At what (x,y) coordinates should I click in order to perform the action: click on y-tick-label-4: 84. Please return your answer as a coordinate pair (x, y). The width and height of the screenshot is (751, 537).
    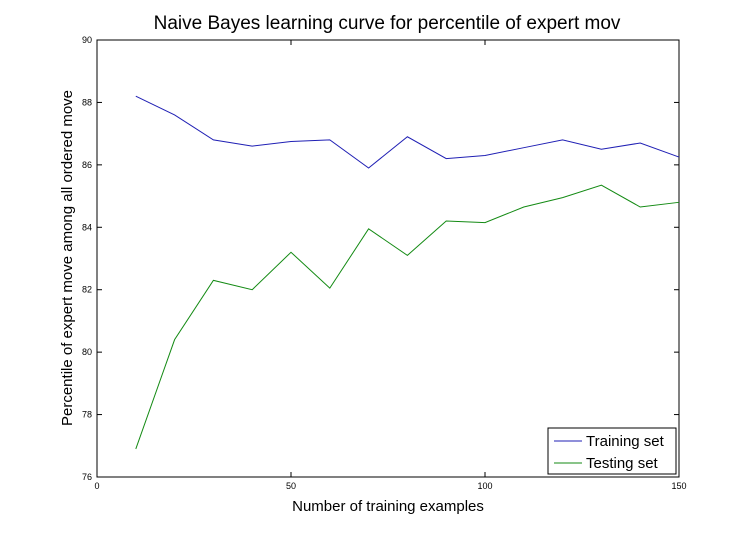
    Looking at the image, I should click on (87, 227).